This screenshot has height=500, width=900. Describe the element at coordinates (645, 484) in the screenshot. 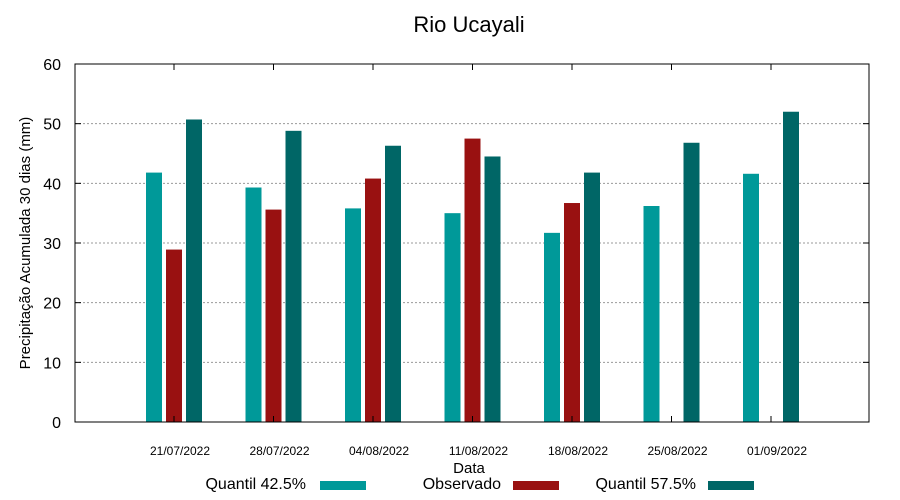

I see `legend-label: Quantil 57.5%` at that location.